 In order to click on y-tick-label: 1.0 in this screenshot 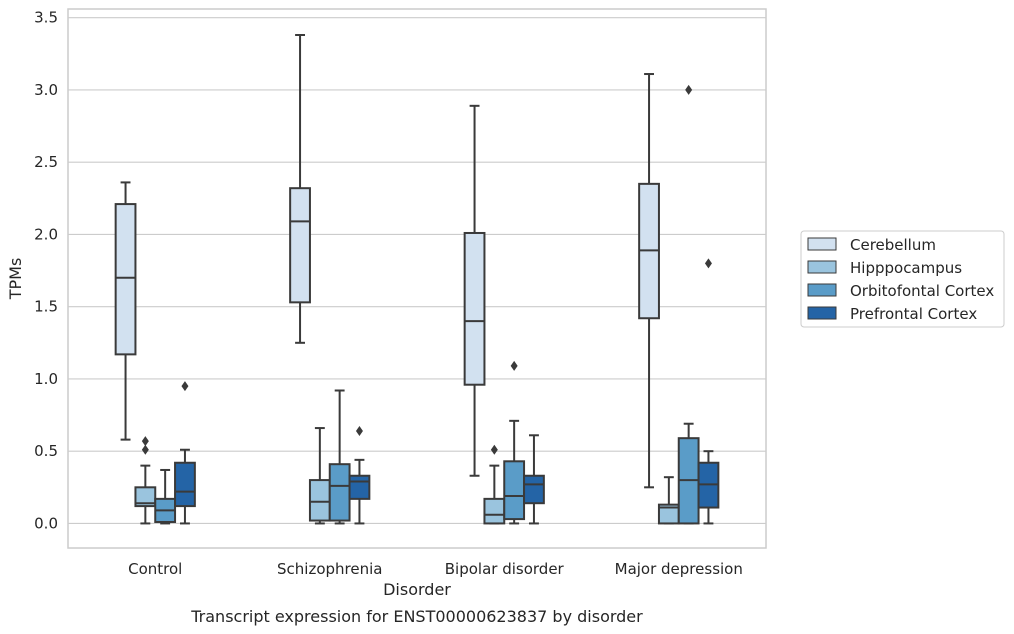, I will do `click(46, 379)`.